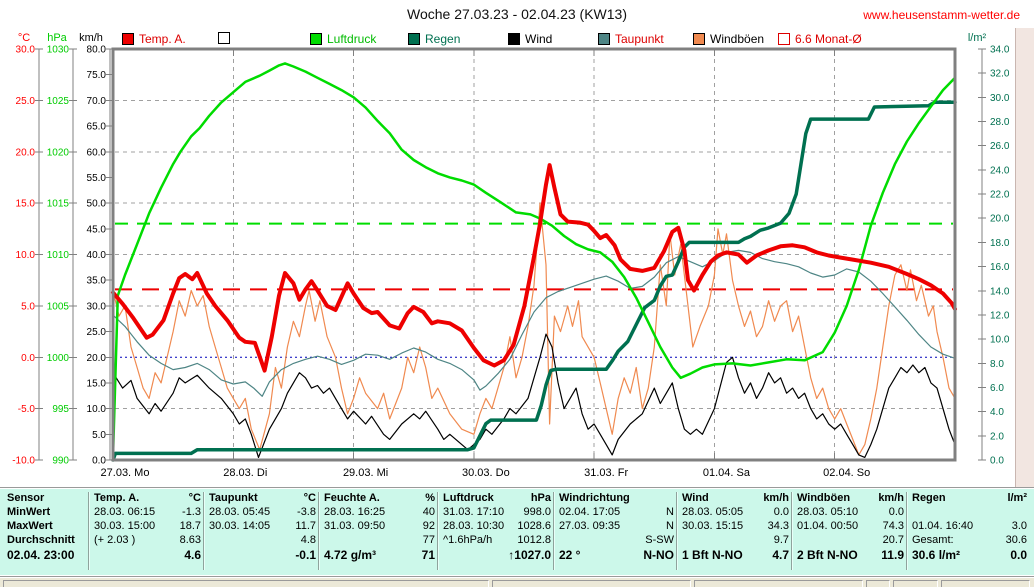 Image resolution: width=1034 pixels, height=587 pixels. I want to click on table-cell-value: 34.3, so click(778, 526).